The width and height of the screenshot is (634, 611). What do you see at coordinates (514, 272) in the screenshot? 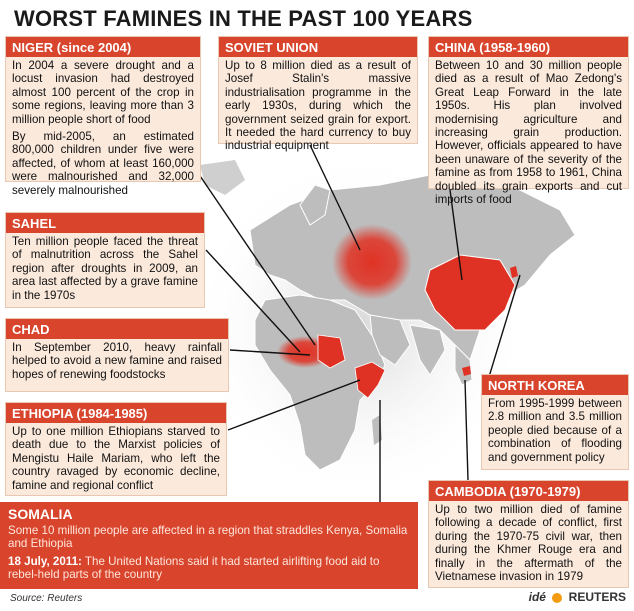
I see `north-korea-highlight` at bounding box center [514, 272].